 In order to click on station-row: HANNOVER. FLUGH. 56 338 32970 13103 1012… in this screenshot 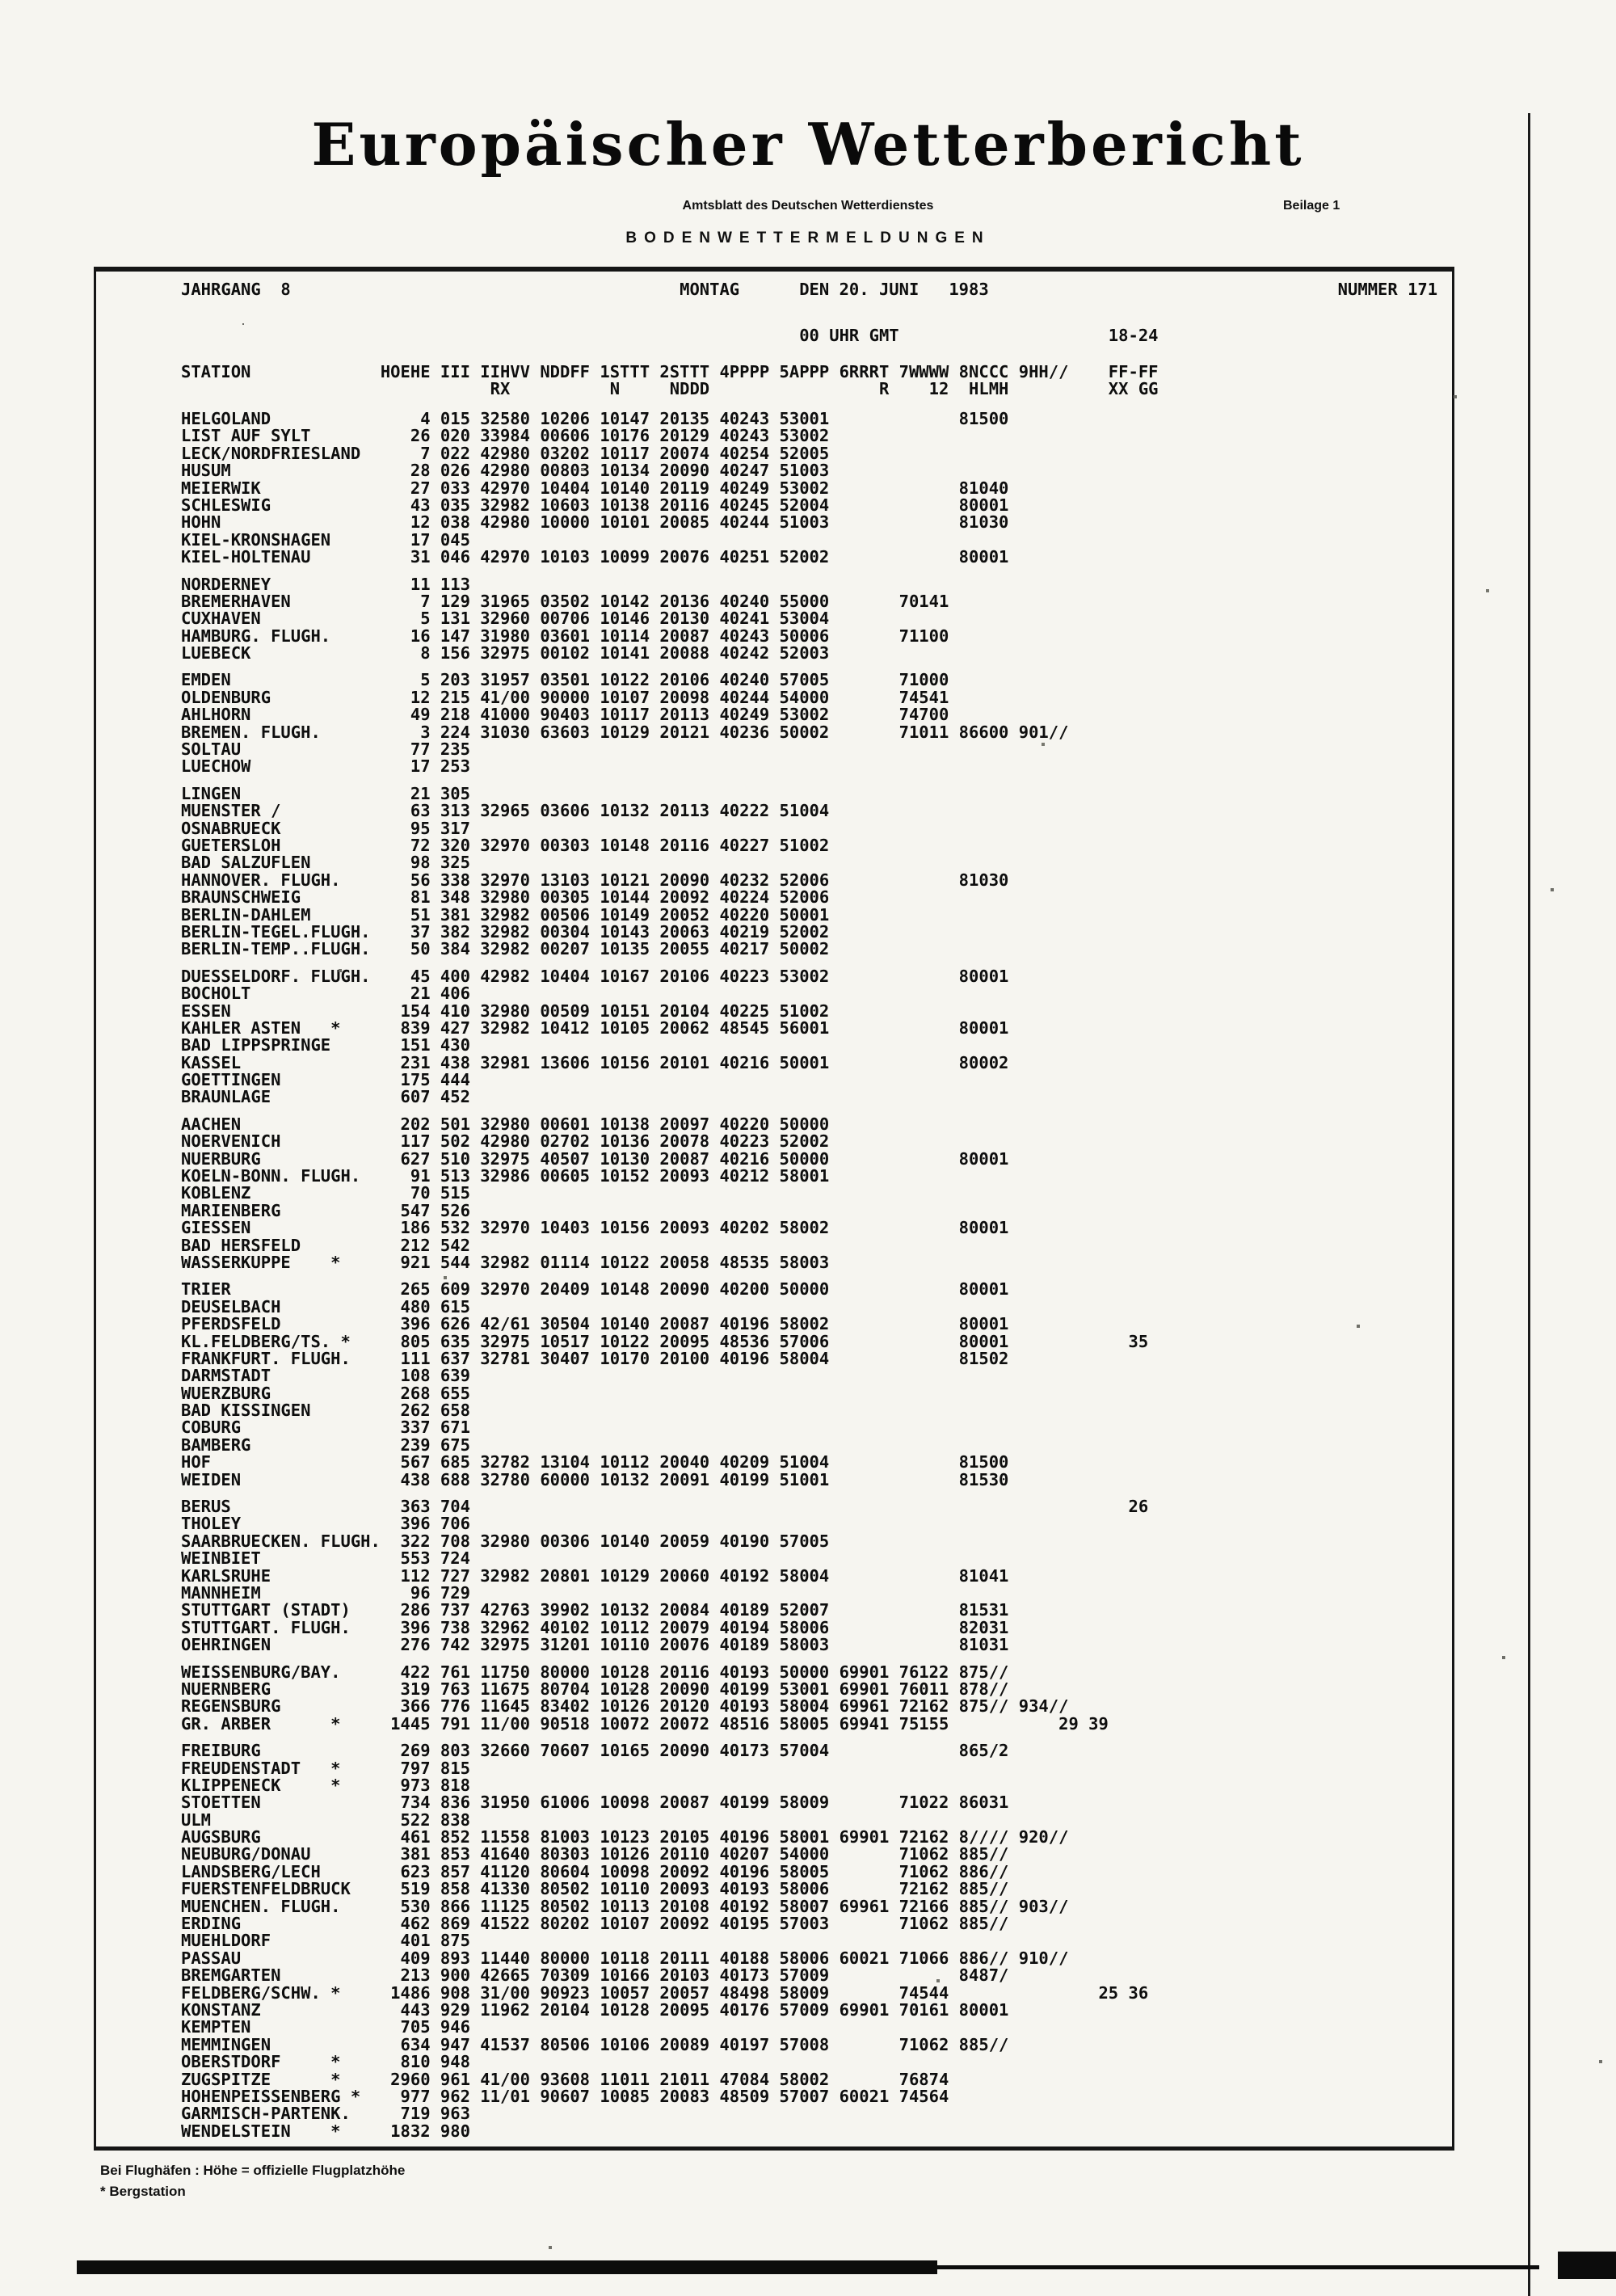, I will do `click(595, 880)`.